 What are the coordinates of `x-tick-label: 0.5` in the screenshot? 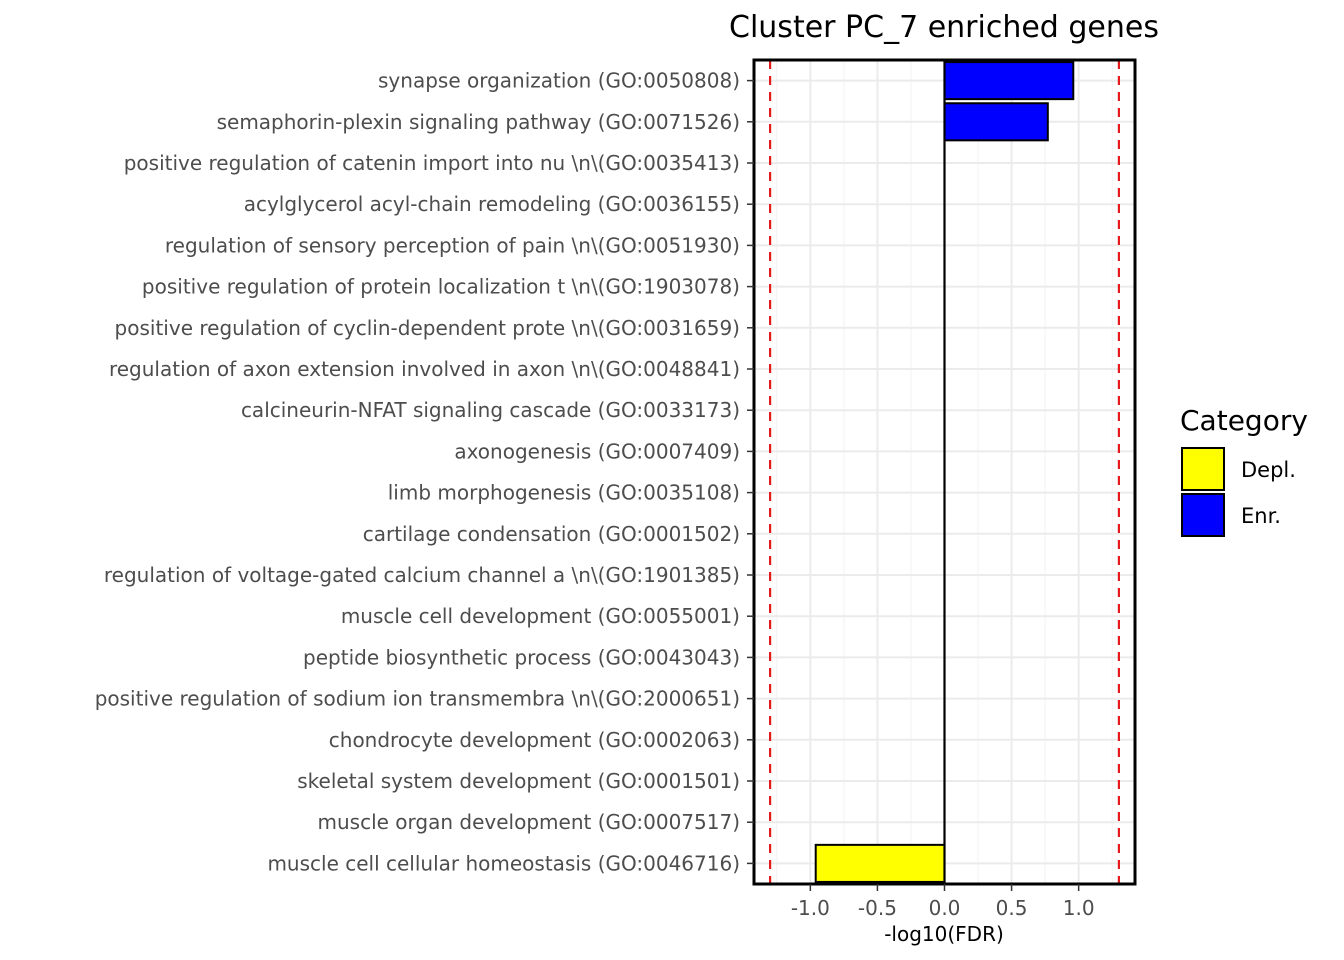 It's located at (1012, 908).